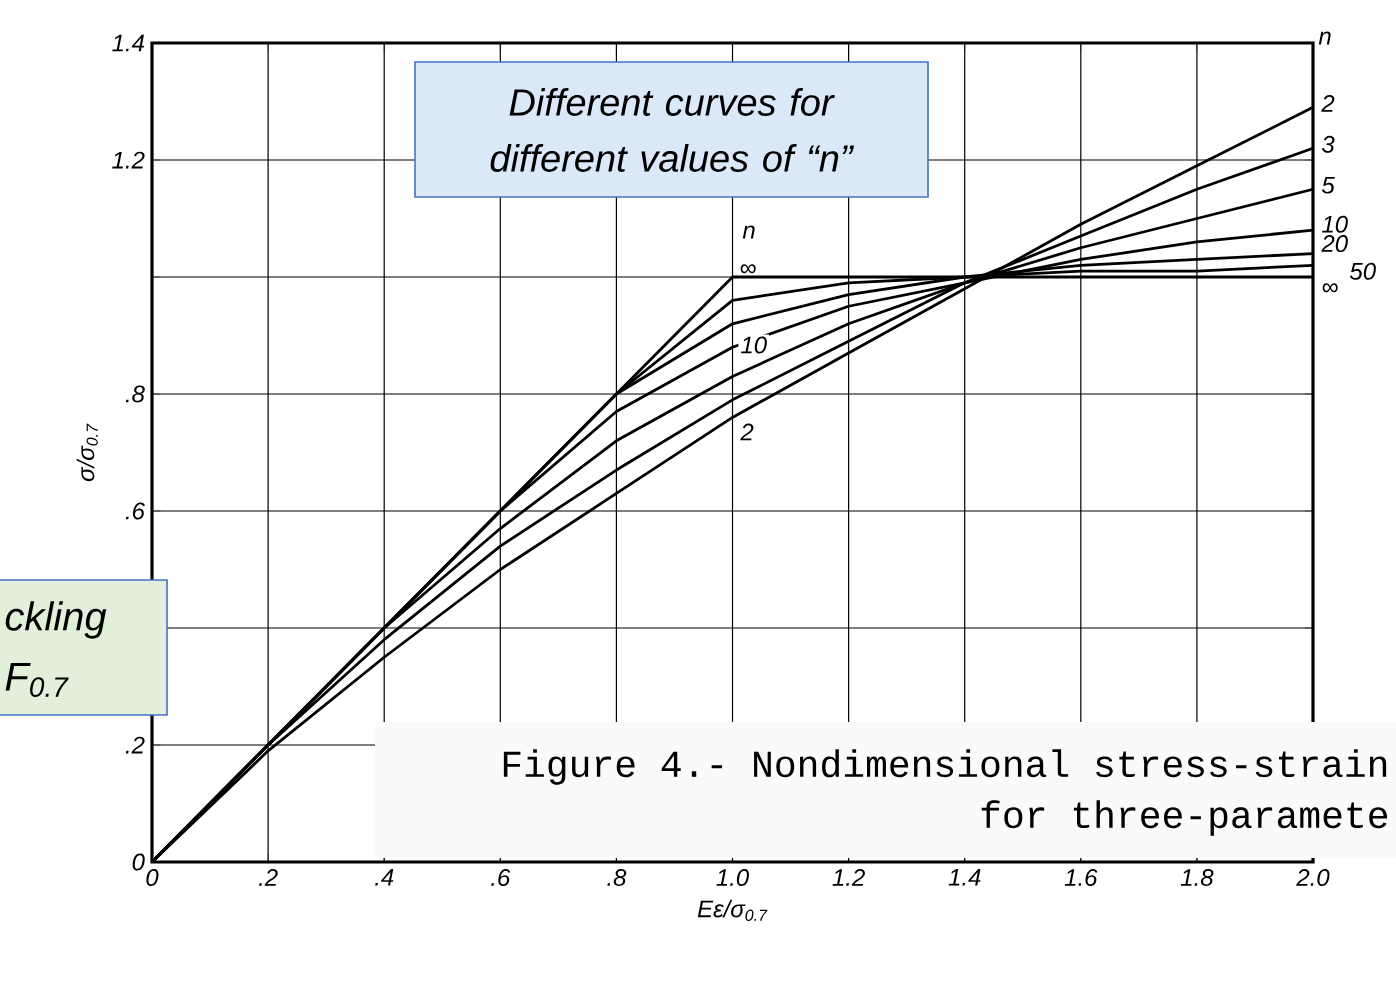  What do you see at coordinates (135, 394) in the screenshot?
I see `y-tick-label: .8` at bounding box center [135, 394].